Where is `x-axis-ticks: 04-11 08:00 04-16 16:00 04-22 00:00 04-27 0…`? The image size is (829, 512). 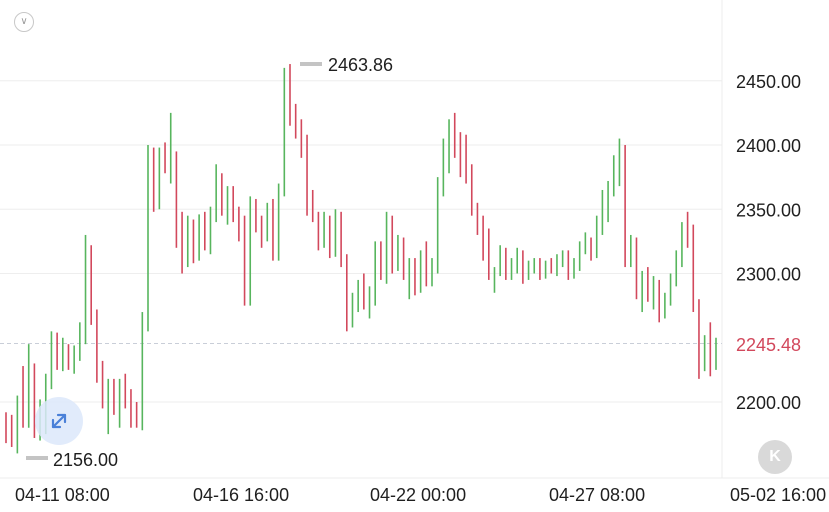 x-axis-ticks: 04-11 08:00 04-16 16:00 04-22 00:00 04-27 0… is located at coordinates (420, 495).